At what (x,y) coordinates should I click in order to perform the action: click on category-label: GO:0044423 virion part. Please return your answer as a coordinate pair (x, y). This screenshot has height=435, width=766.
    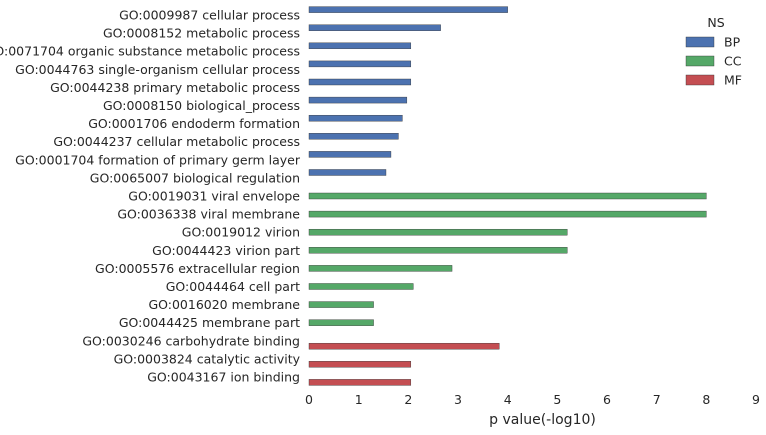
    Looking at the image, I should click on (226, 250).